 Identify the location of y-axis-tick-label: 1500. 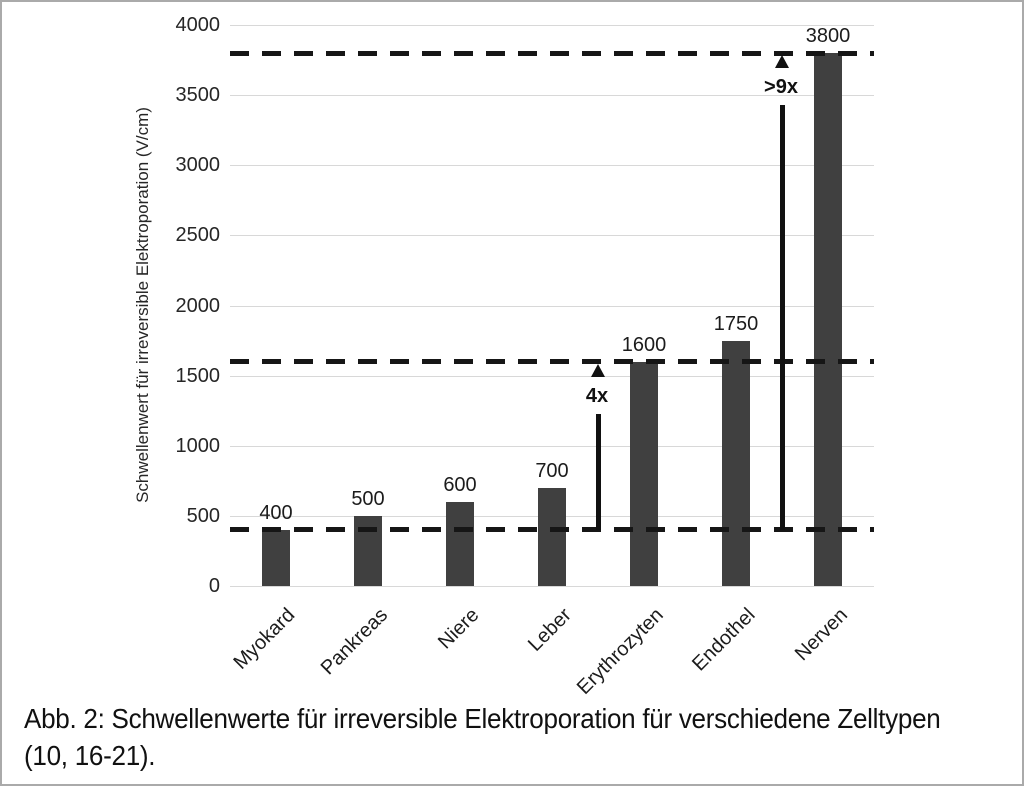
(198, 375).